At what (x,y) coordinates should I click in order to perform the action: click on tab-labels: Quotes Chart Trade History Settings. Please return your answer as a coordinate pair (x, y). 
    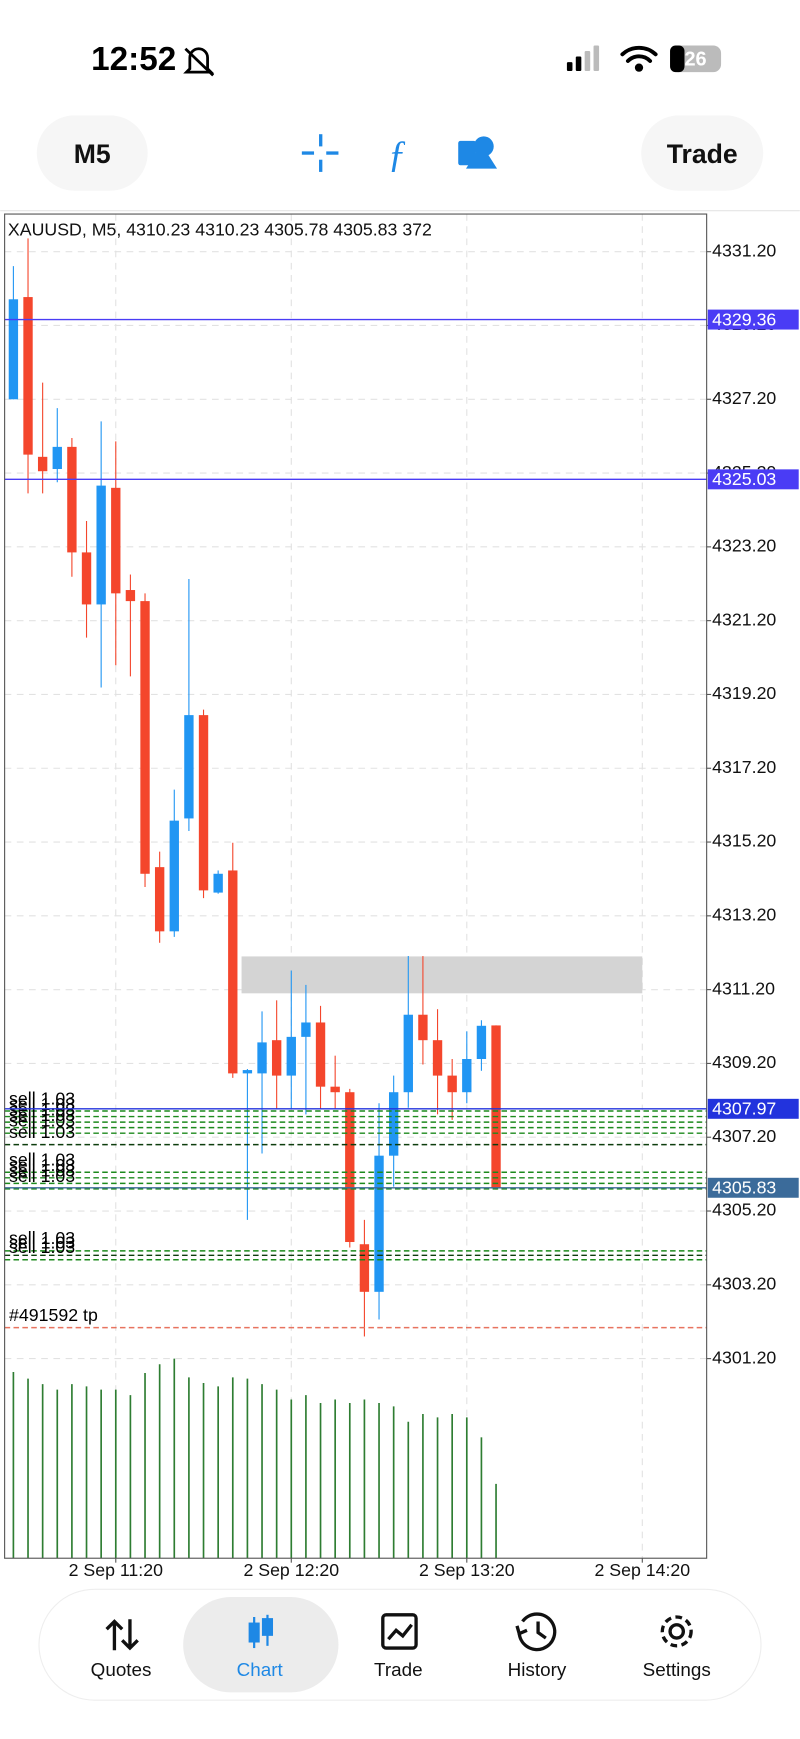
    Looking at the image, I should click on (401, 1669).